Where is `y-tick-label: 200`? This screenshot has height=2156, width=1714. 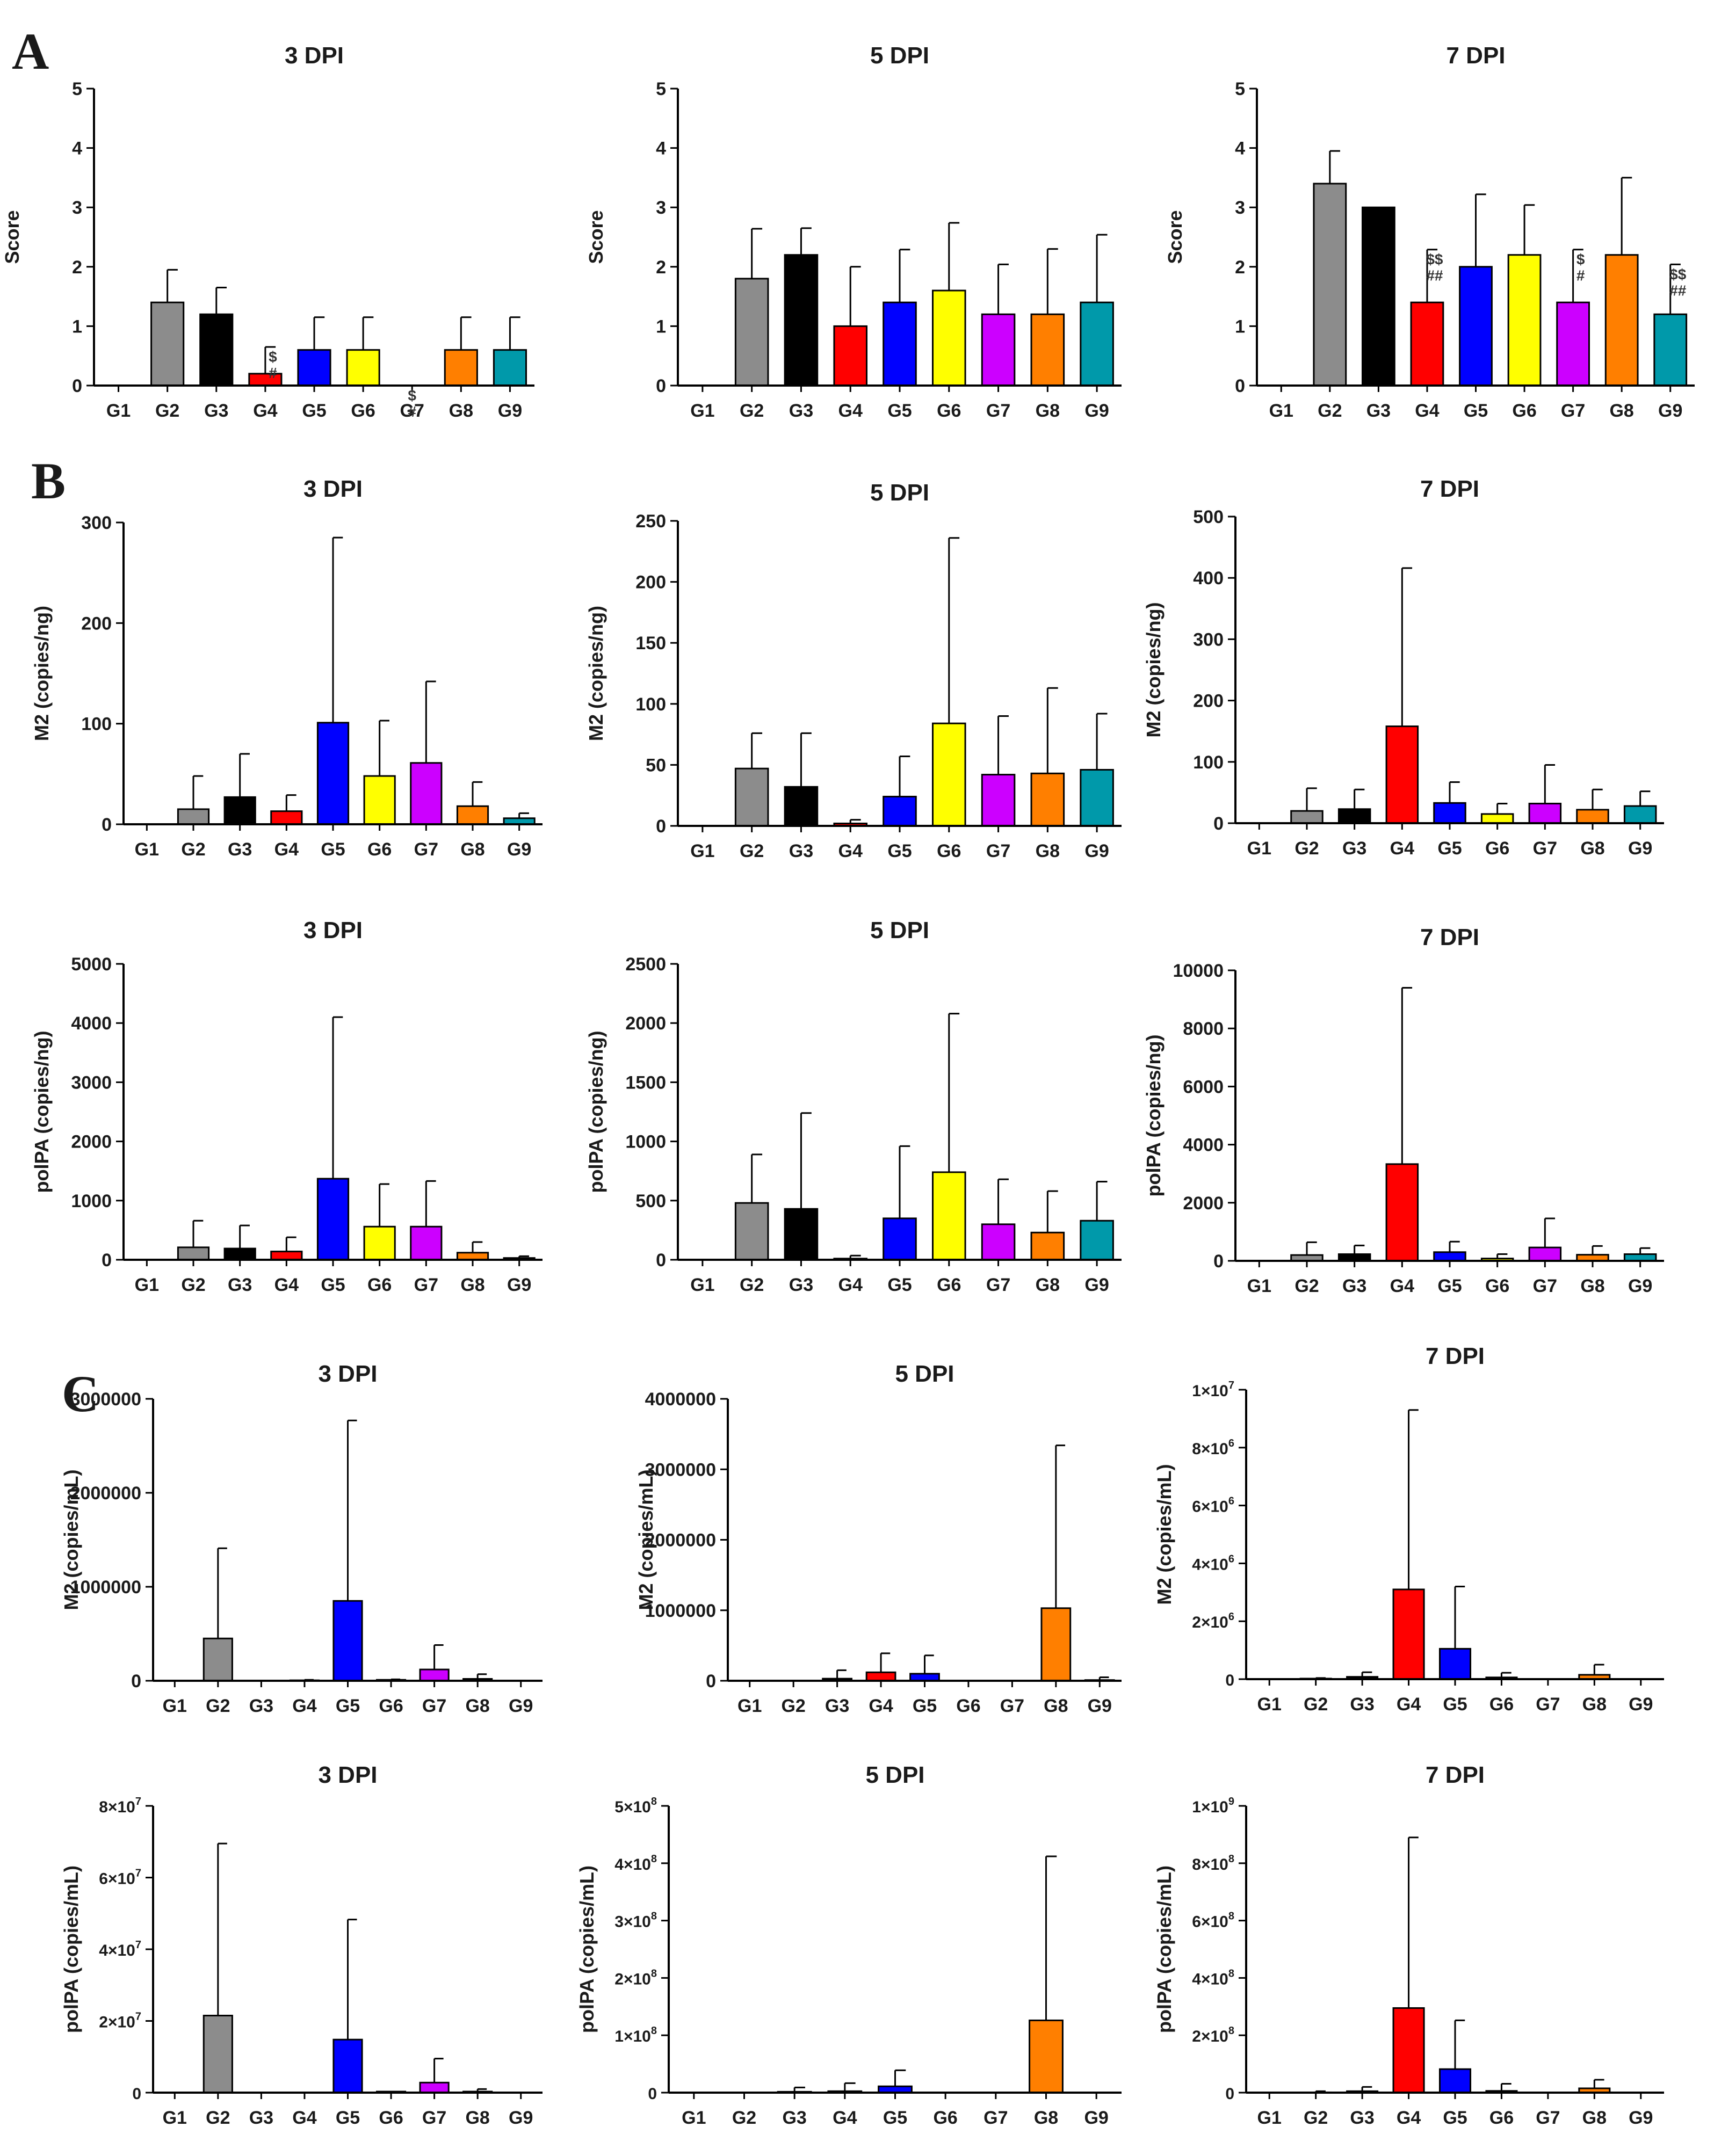 y-tick-label: 200 is located at coordinates (1209, 702).